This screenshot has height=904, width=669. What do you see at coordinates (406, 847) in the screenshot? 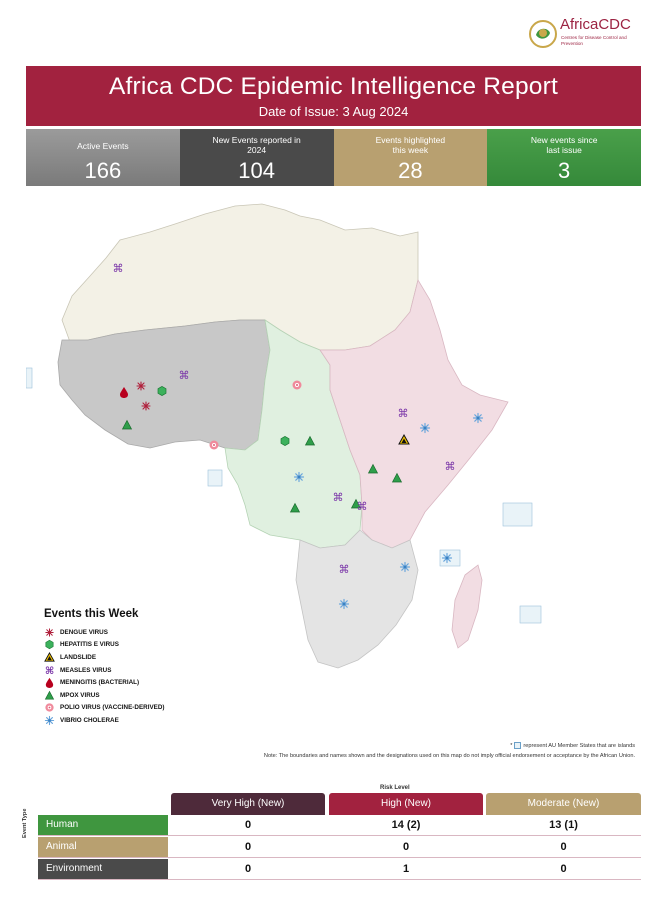
I see `cell-high: 0` at bounding box center [406, 847].